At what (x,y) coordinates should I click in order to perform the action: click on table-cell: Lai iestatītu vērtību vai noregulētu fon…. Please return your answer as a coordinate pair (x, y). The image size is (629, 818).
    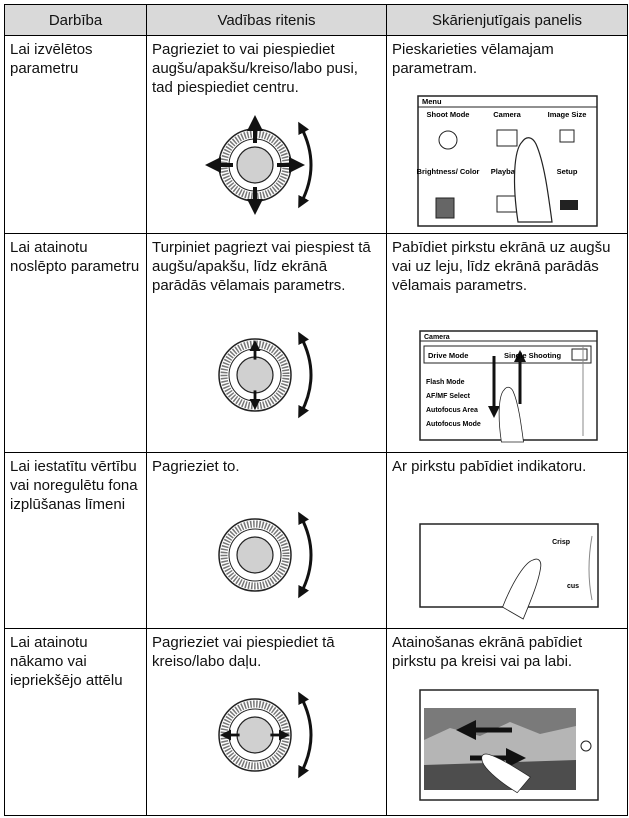
    Looking at the image, I should click on (75, 540).